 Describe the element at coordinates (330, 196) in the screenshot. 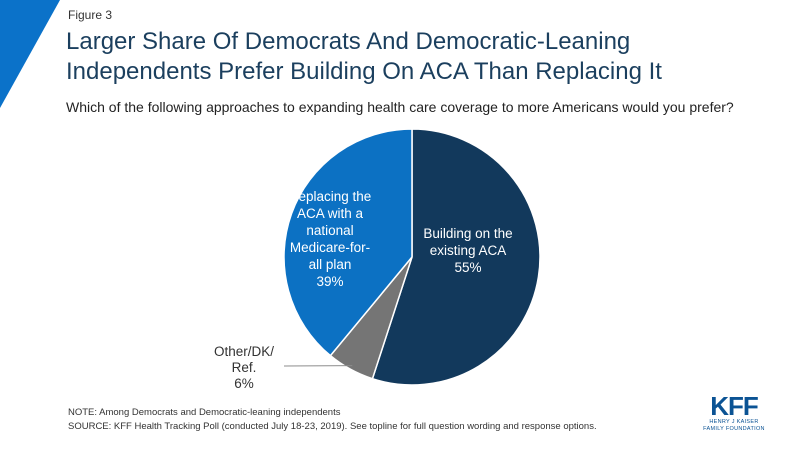

I see `slice-category-label: Replacing the` at that location.